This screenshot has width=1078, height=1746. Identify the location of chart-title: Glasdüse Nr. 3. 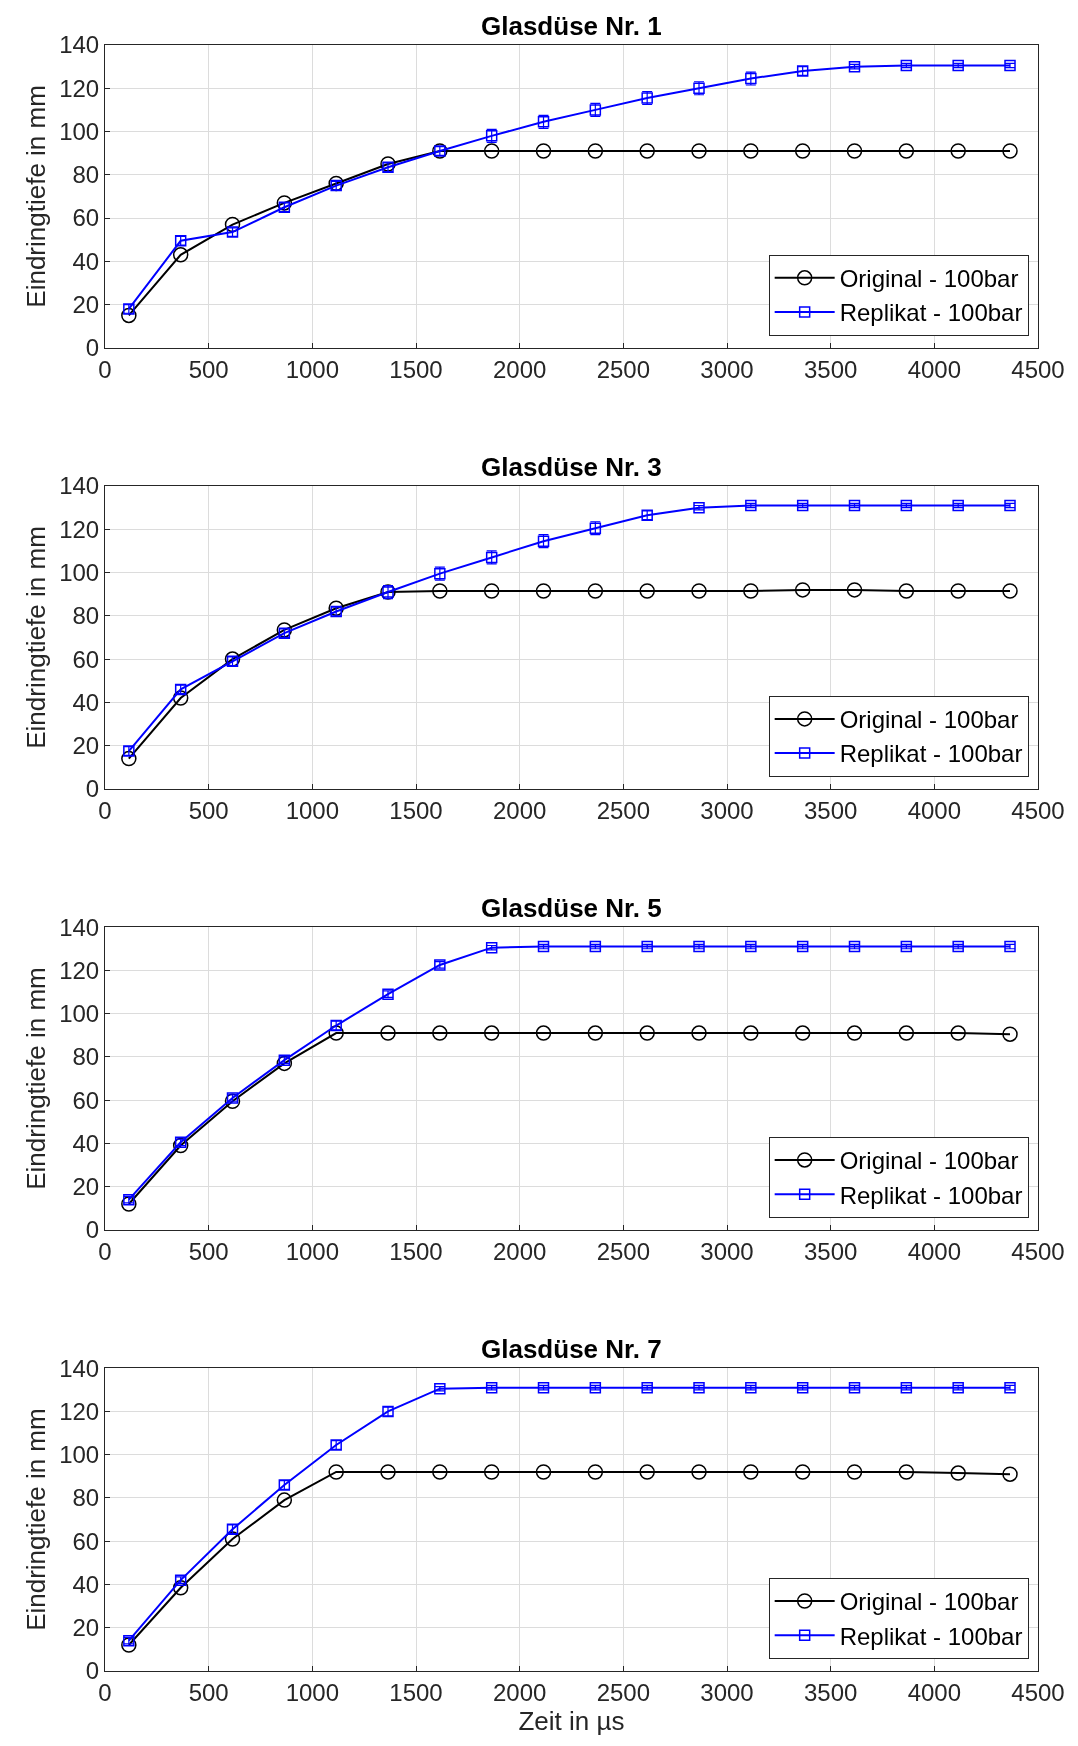
(571, 467).